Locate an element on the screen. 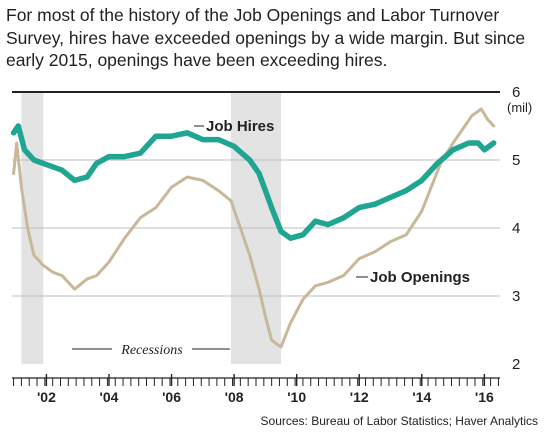 The width and height of the screenshot is (550, 434). series-label-job-hires: Job Hires is located at coordinates (240, 126).